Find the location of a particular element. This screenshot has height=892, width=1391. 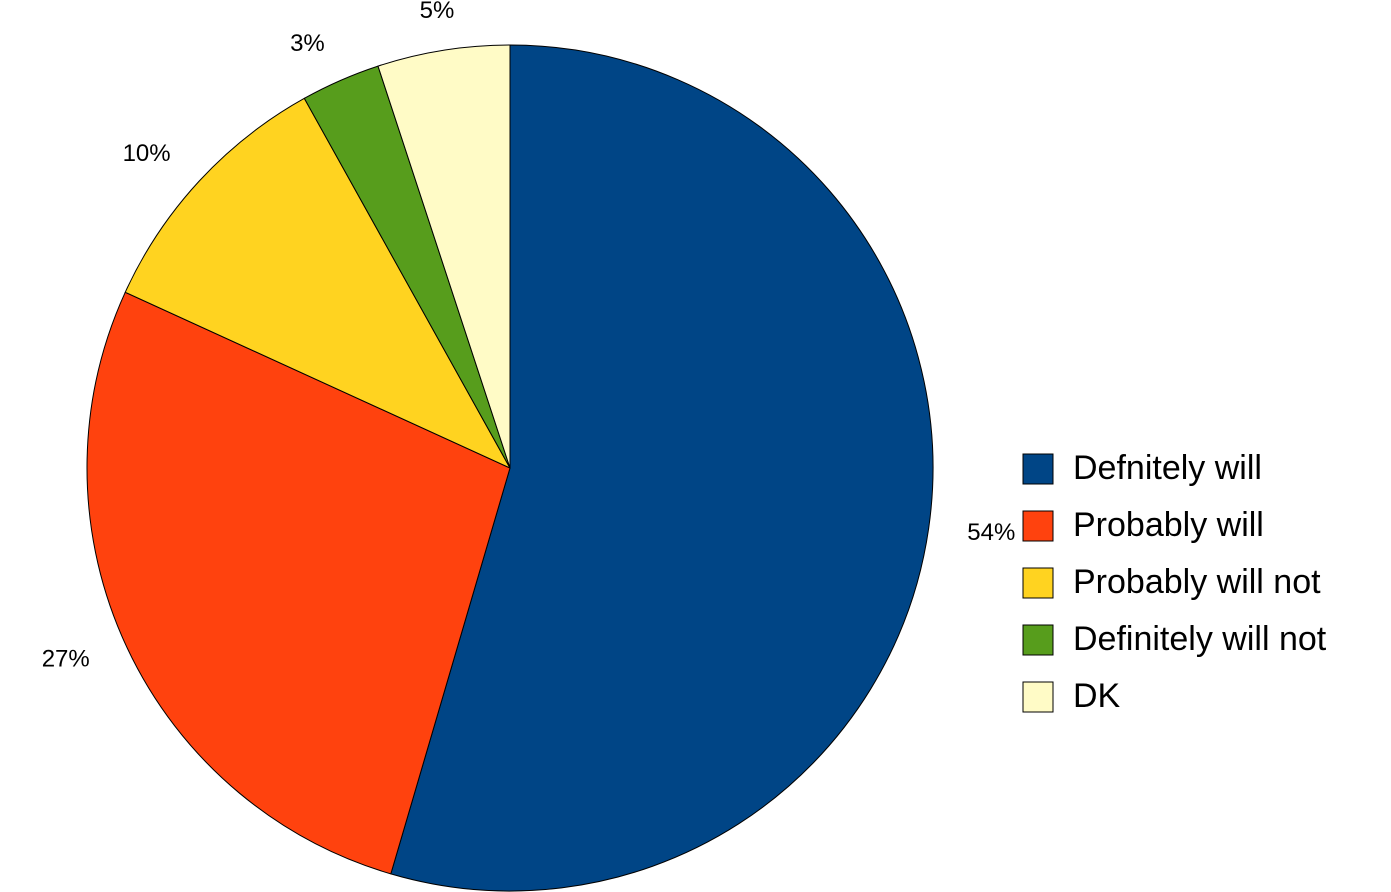

legend-item-probably-will-not: Probably will not is located at coordinates (1171, 582).